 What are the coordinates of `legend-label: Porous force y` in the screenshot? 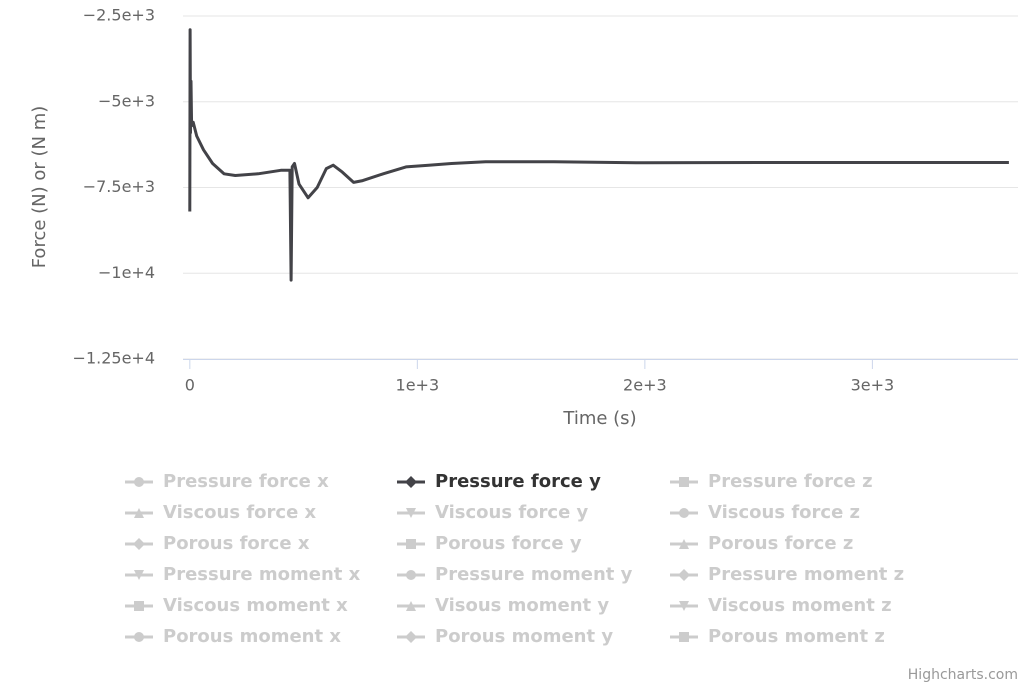 It's located at (508, 543).